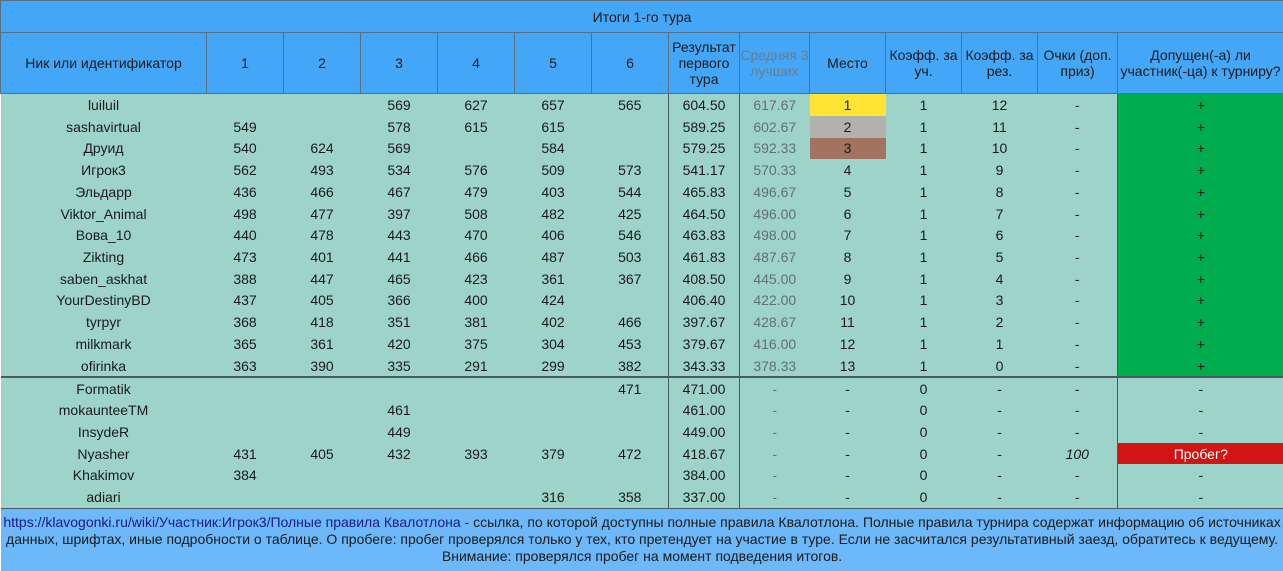  I want to click on place-cell: 3, so click(847, 148).